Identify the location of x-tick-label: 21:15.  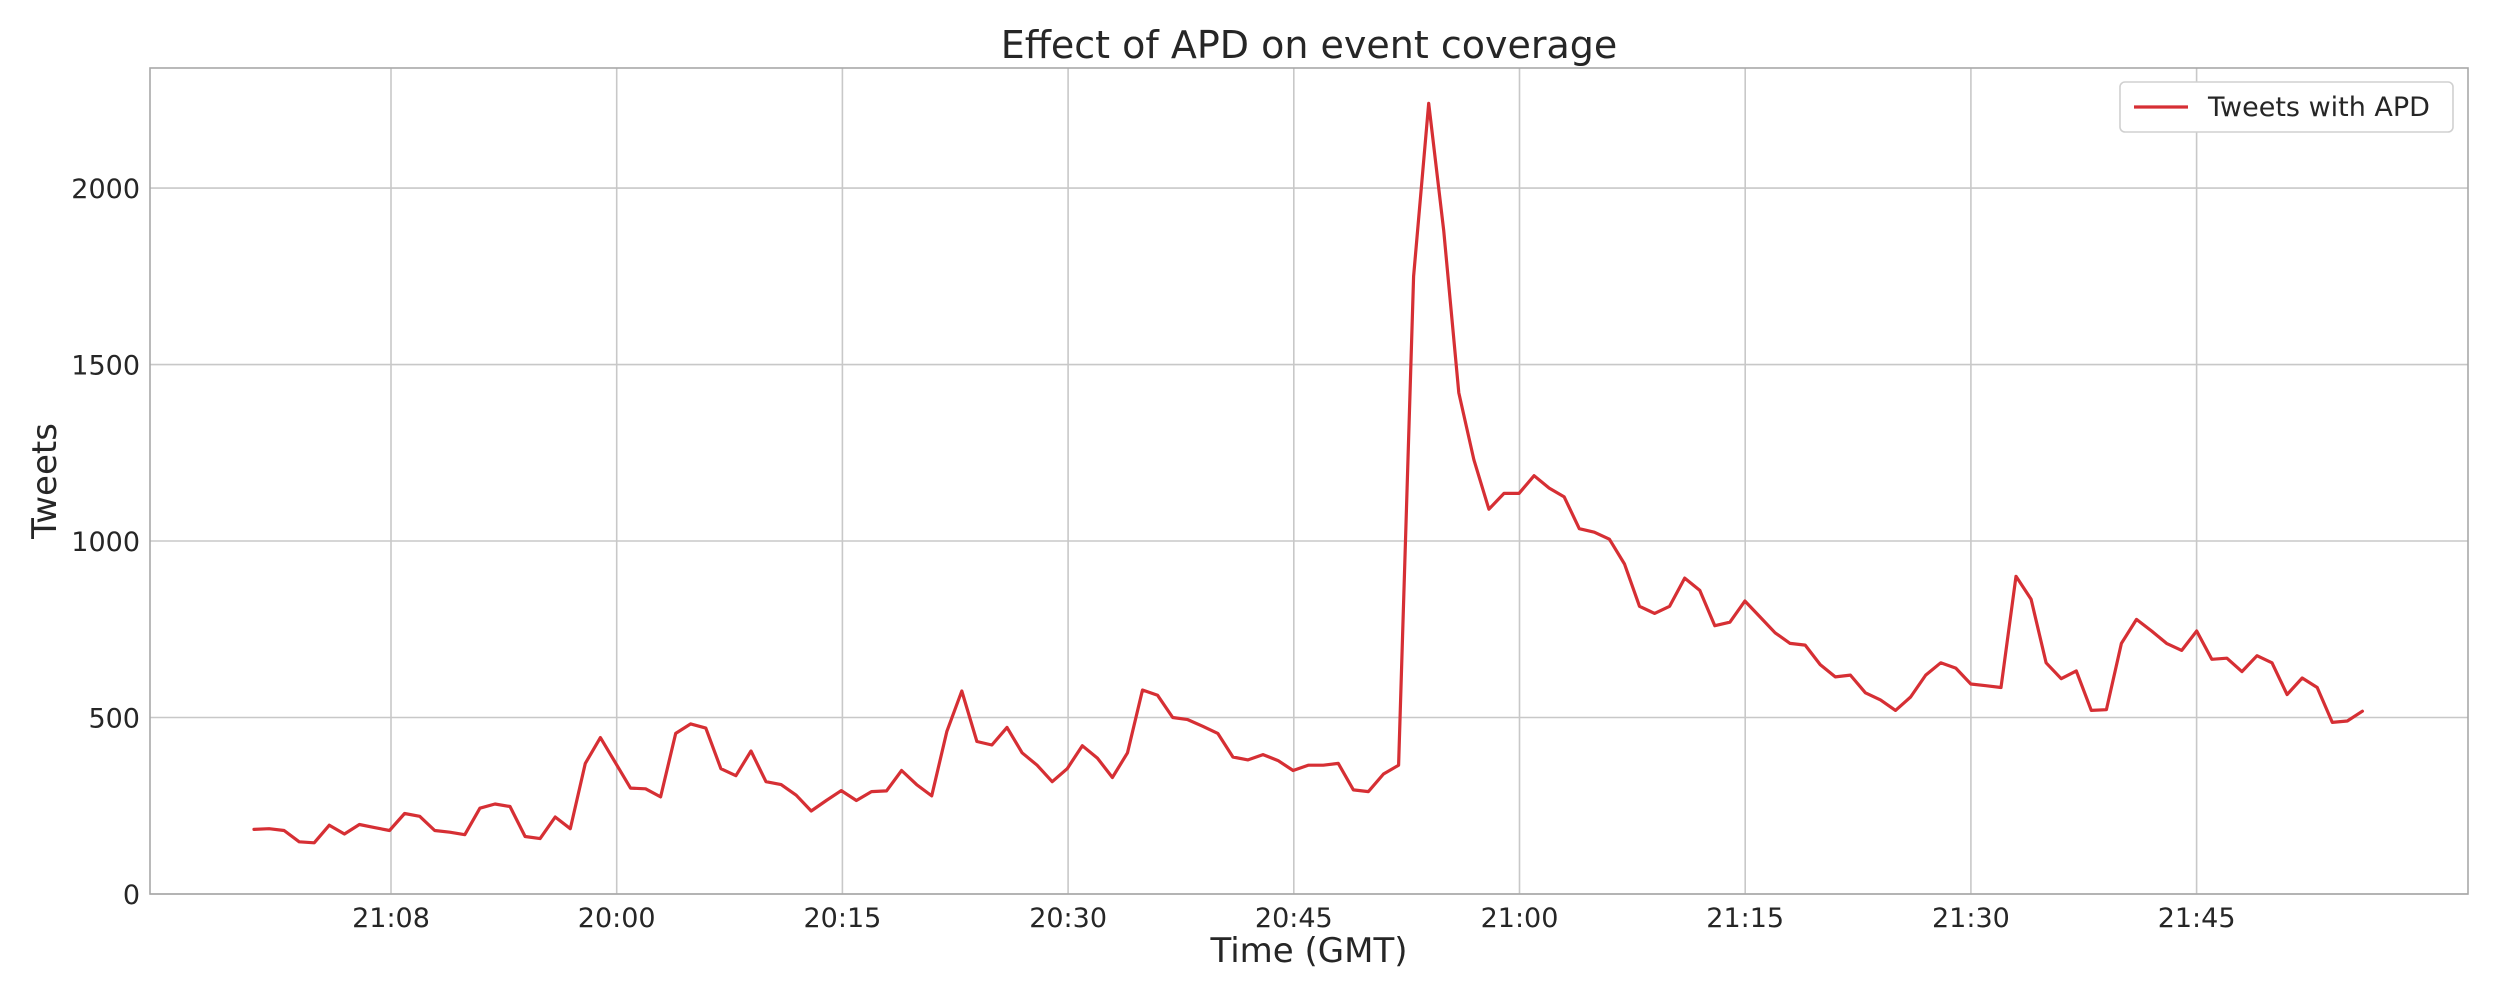
(1745, 918).